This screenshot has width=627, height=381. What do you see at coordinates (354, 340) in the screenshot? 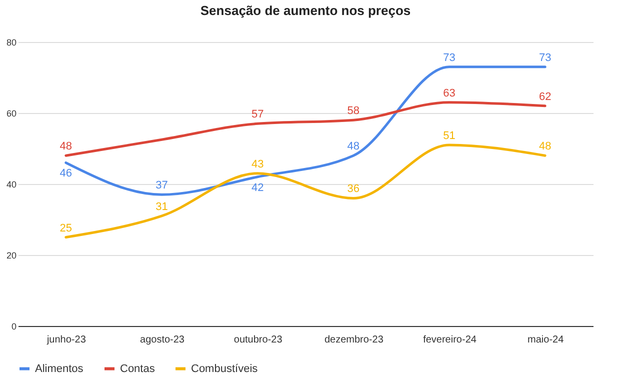
I see `x-tick-label: dezembro-23` at bounding box center [354, 340].